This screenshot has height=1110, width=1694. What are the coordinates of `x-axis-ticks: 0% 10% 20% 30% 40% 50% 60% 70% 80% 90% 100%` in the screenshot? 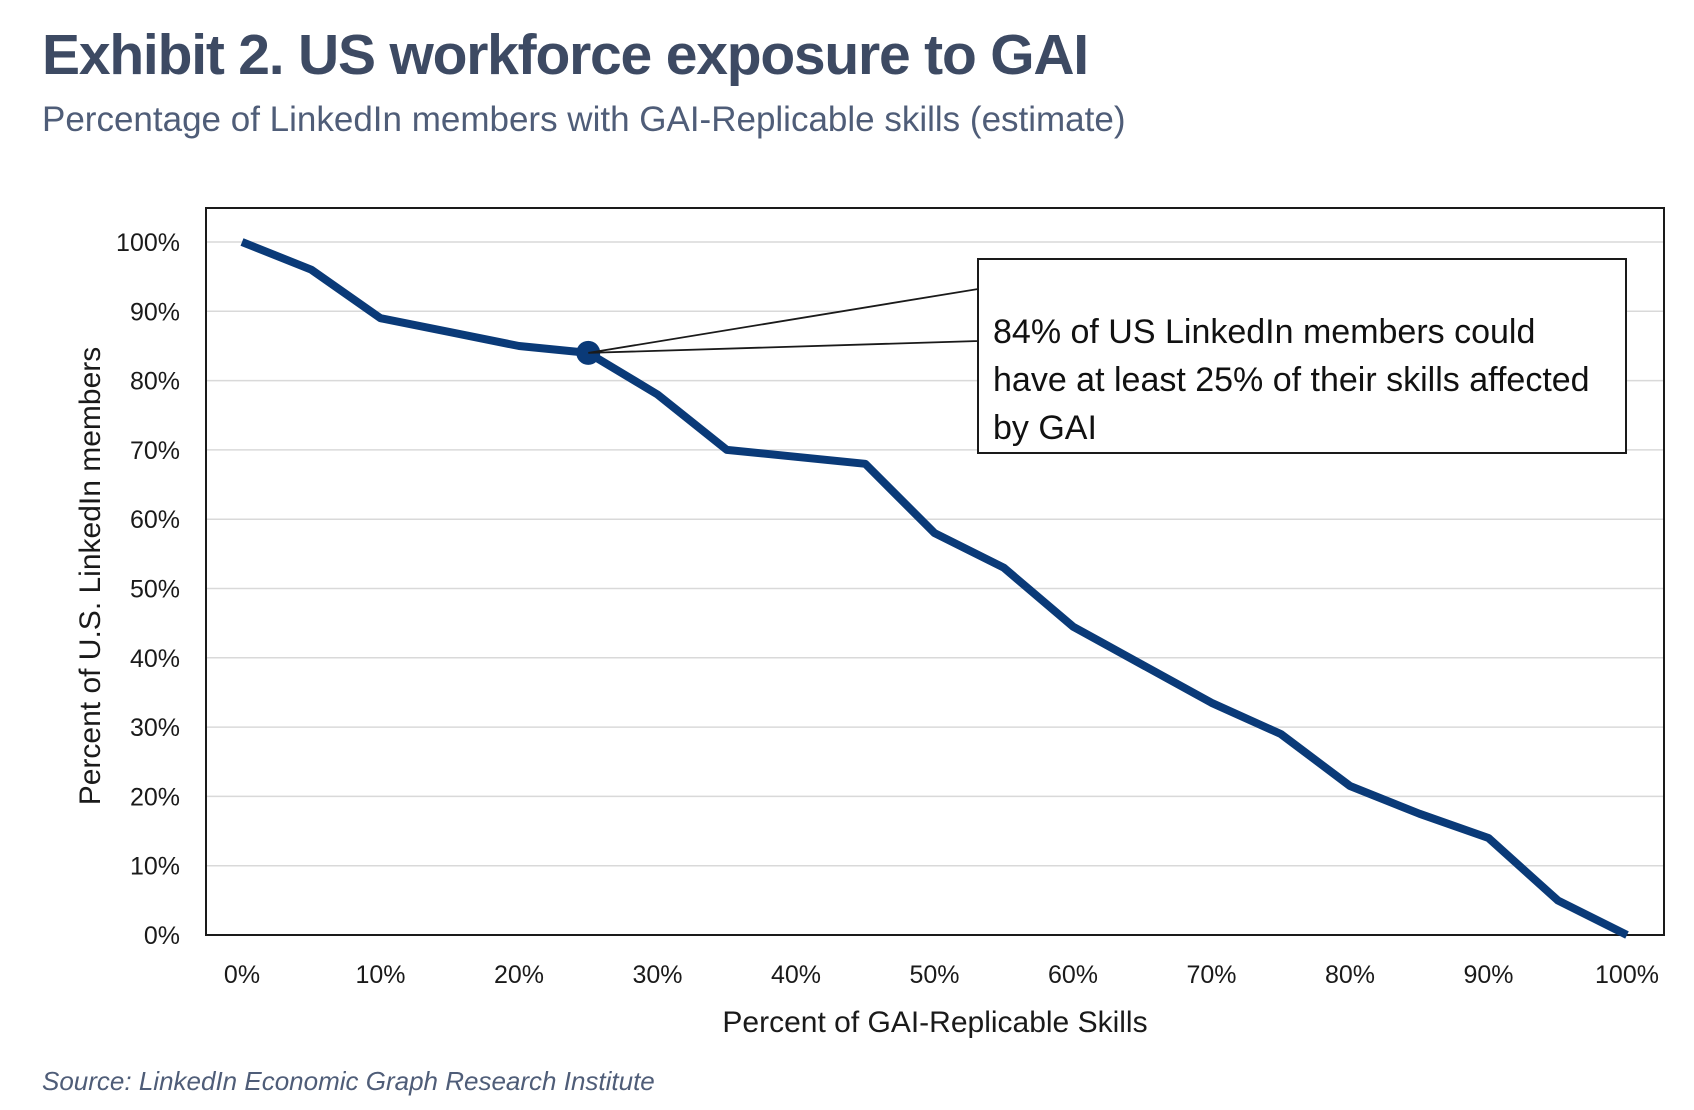 It's located at (941, 975).